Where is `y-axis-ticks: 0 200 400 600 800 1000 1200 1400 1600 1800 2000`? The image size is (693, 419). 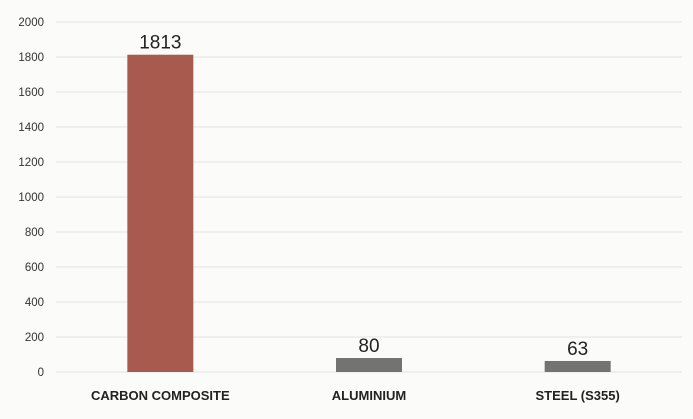
y-axis-ticks: 0 200 400 600 800 1000 1200 1400 1600 1800 2000 is located at coordinates (31, 198).